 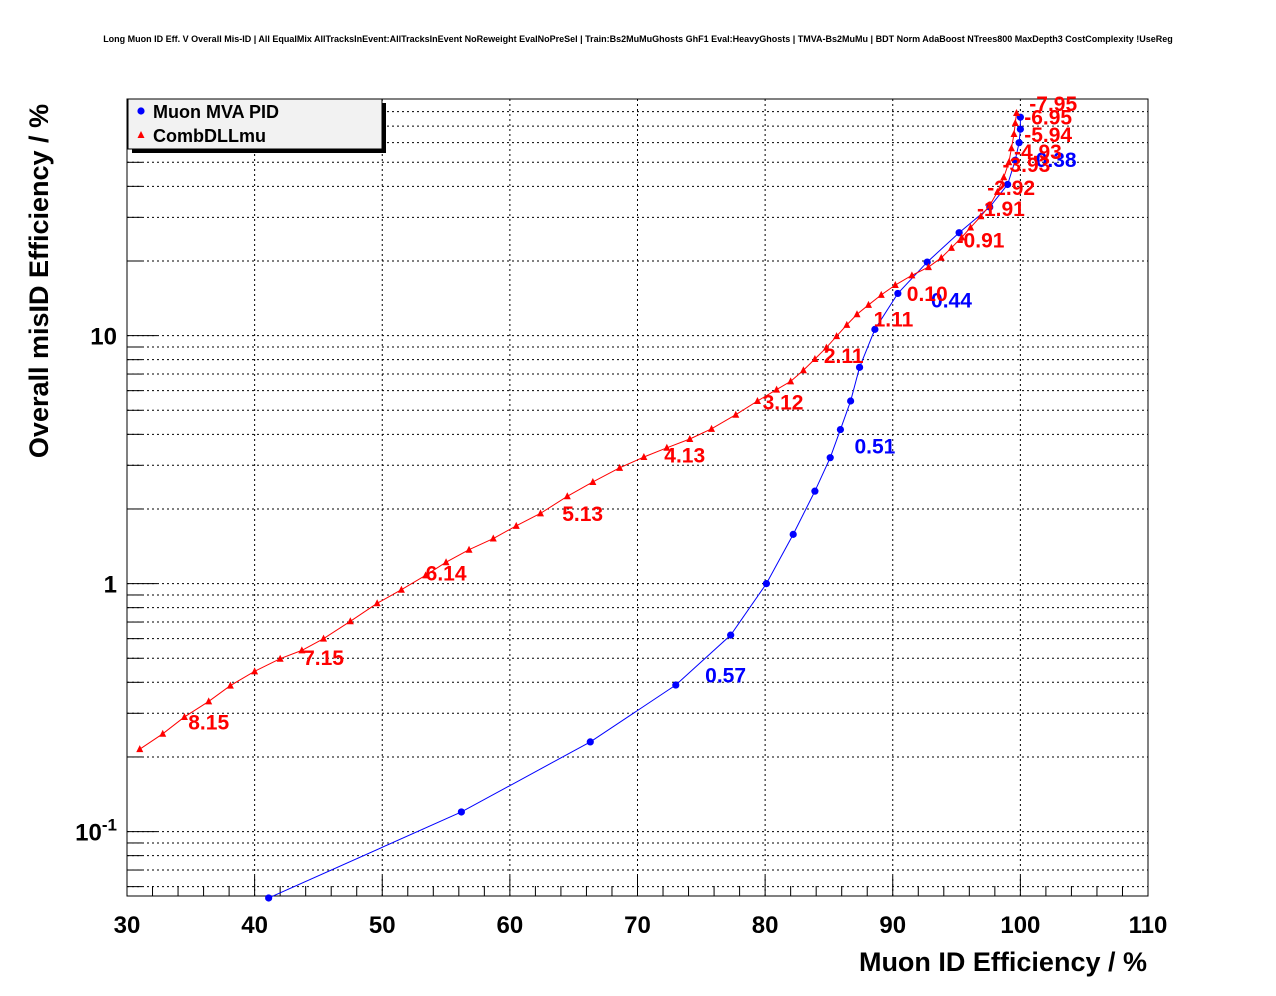 What do you see at coordinates (103, 337) in the screenshot?
I see `y-tick-label: 10` at bounding box center [103, 337].